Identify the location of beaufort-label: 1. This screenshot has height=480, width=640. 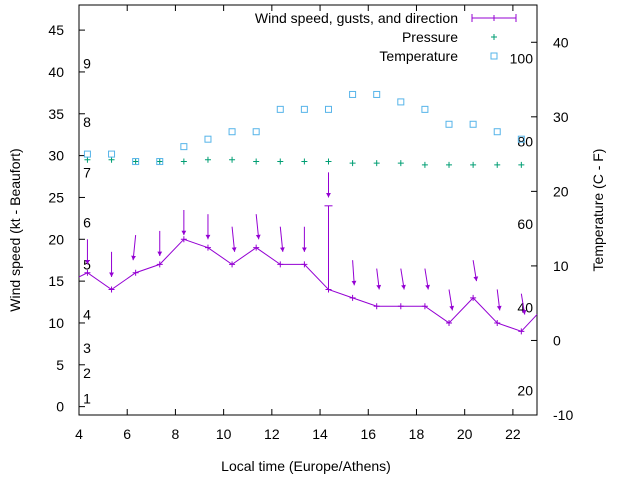
(87, 398).